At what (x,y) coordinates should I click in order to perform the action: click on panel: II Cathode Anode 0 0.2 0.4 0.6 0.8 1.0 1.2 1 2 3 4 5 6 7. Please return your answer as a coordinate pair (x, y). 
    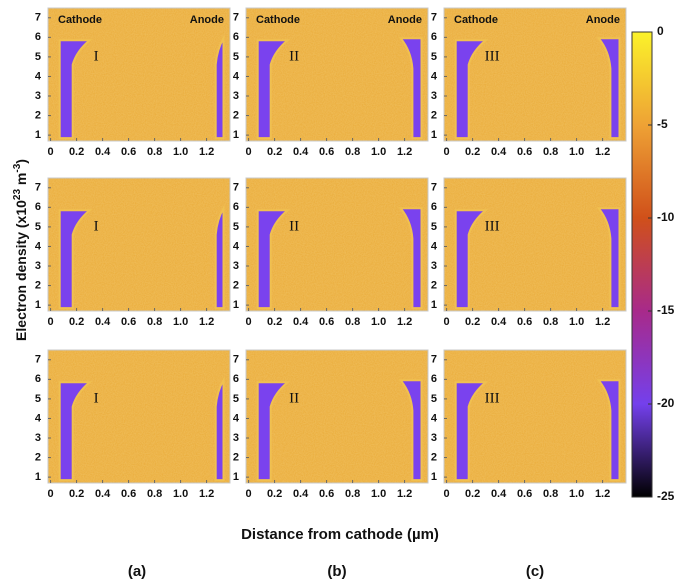
    Looking at the image, I should click on (331, 82).